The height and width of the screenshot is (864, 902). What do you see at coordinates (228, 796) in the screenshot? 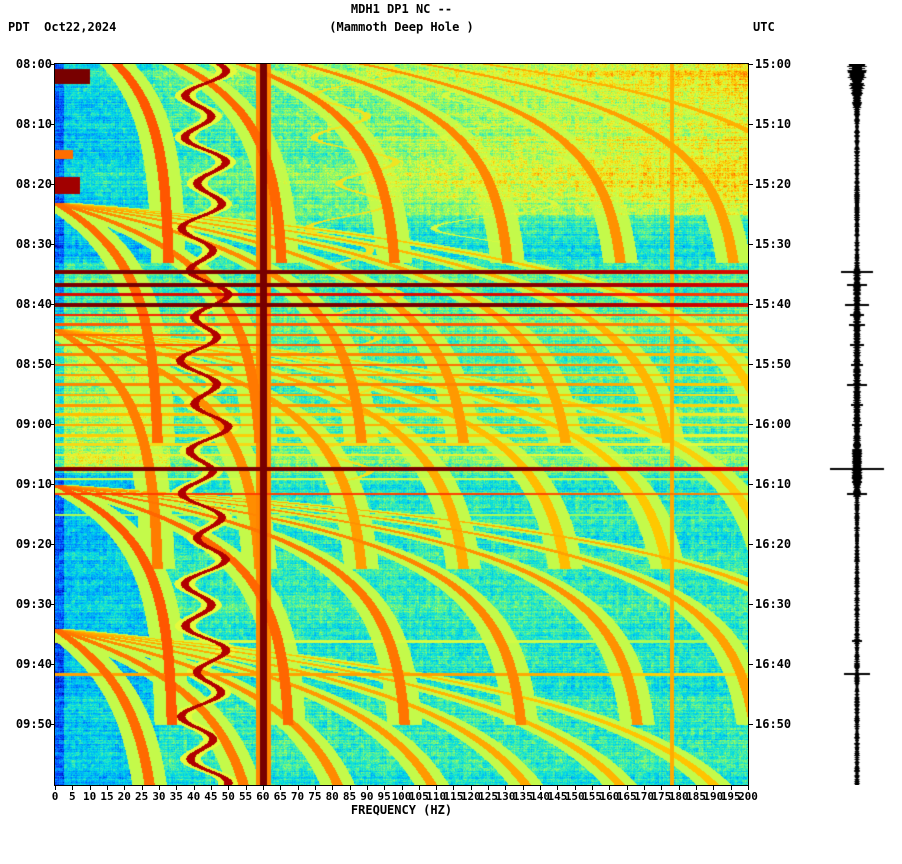
I see `freq-tick-label: 50` at bounding box center [228, 796].